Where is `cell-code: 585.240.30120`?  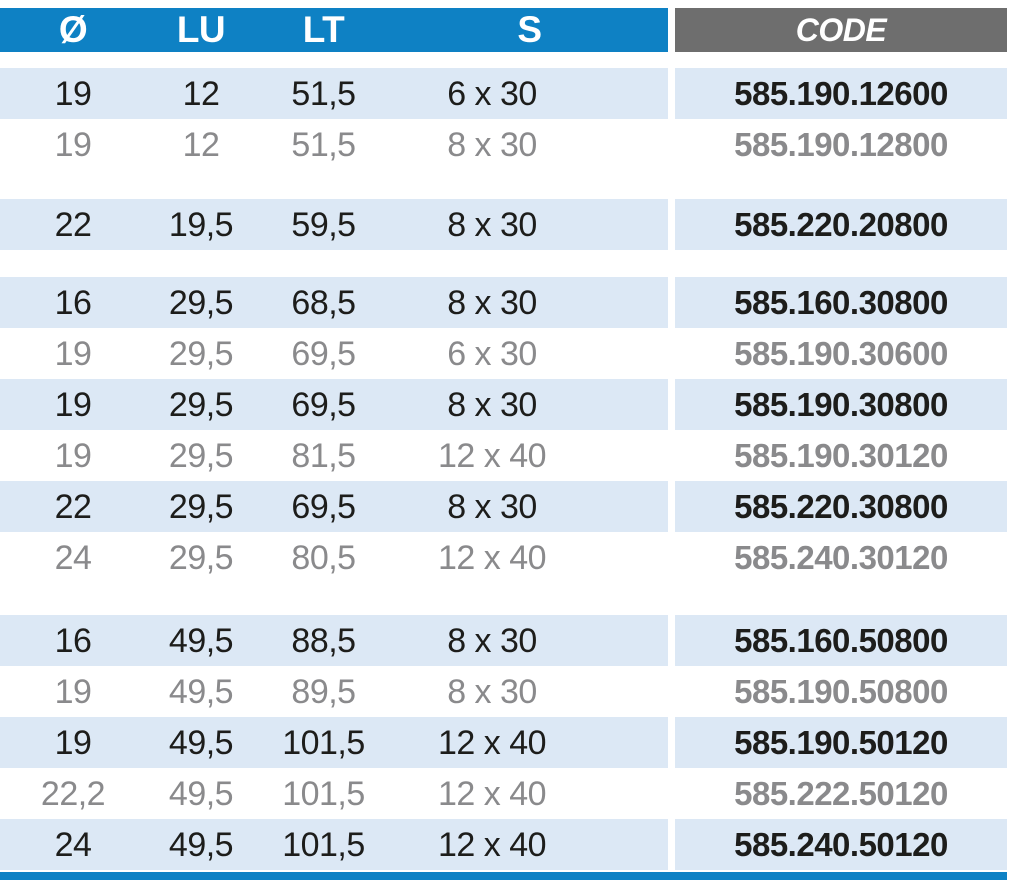 cell-code: 585.240.30120 is located at coordinates (841, 557).